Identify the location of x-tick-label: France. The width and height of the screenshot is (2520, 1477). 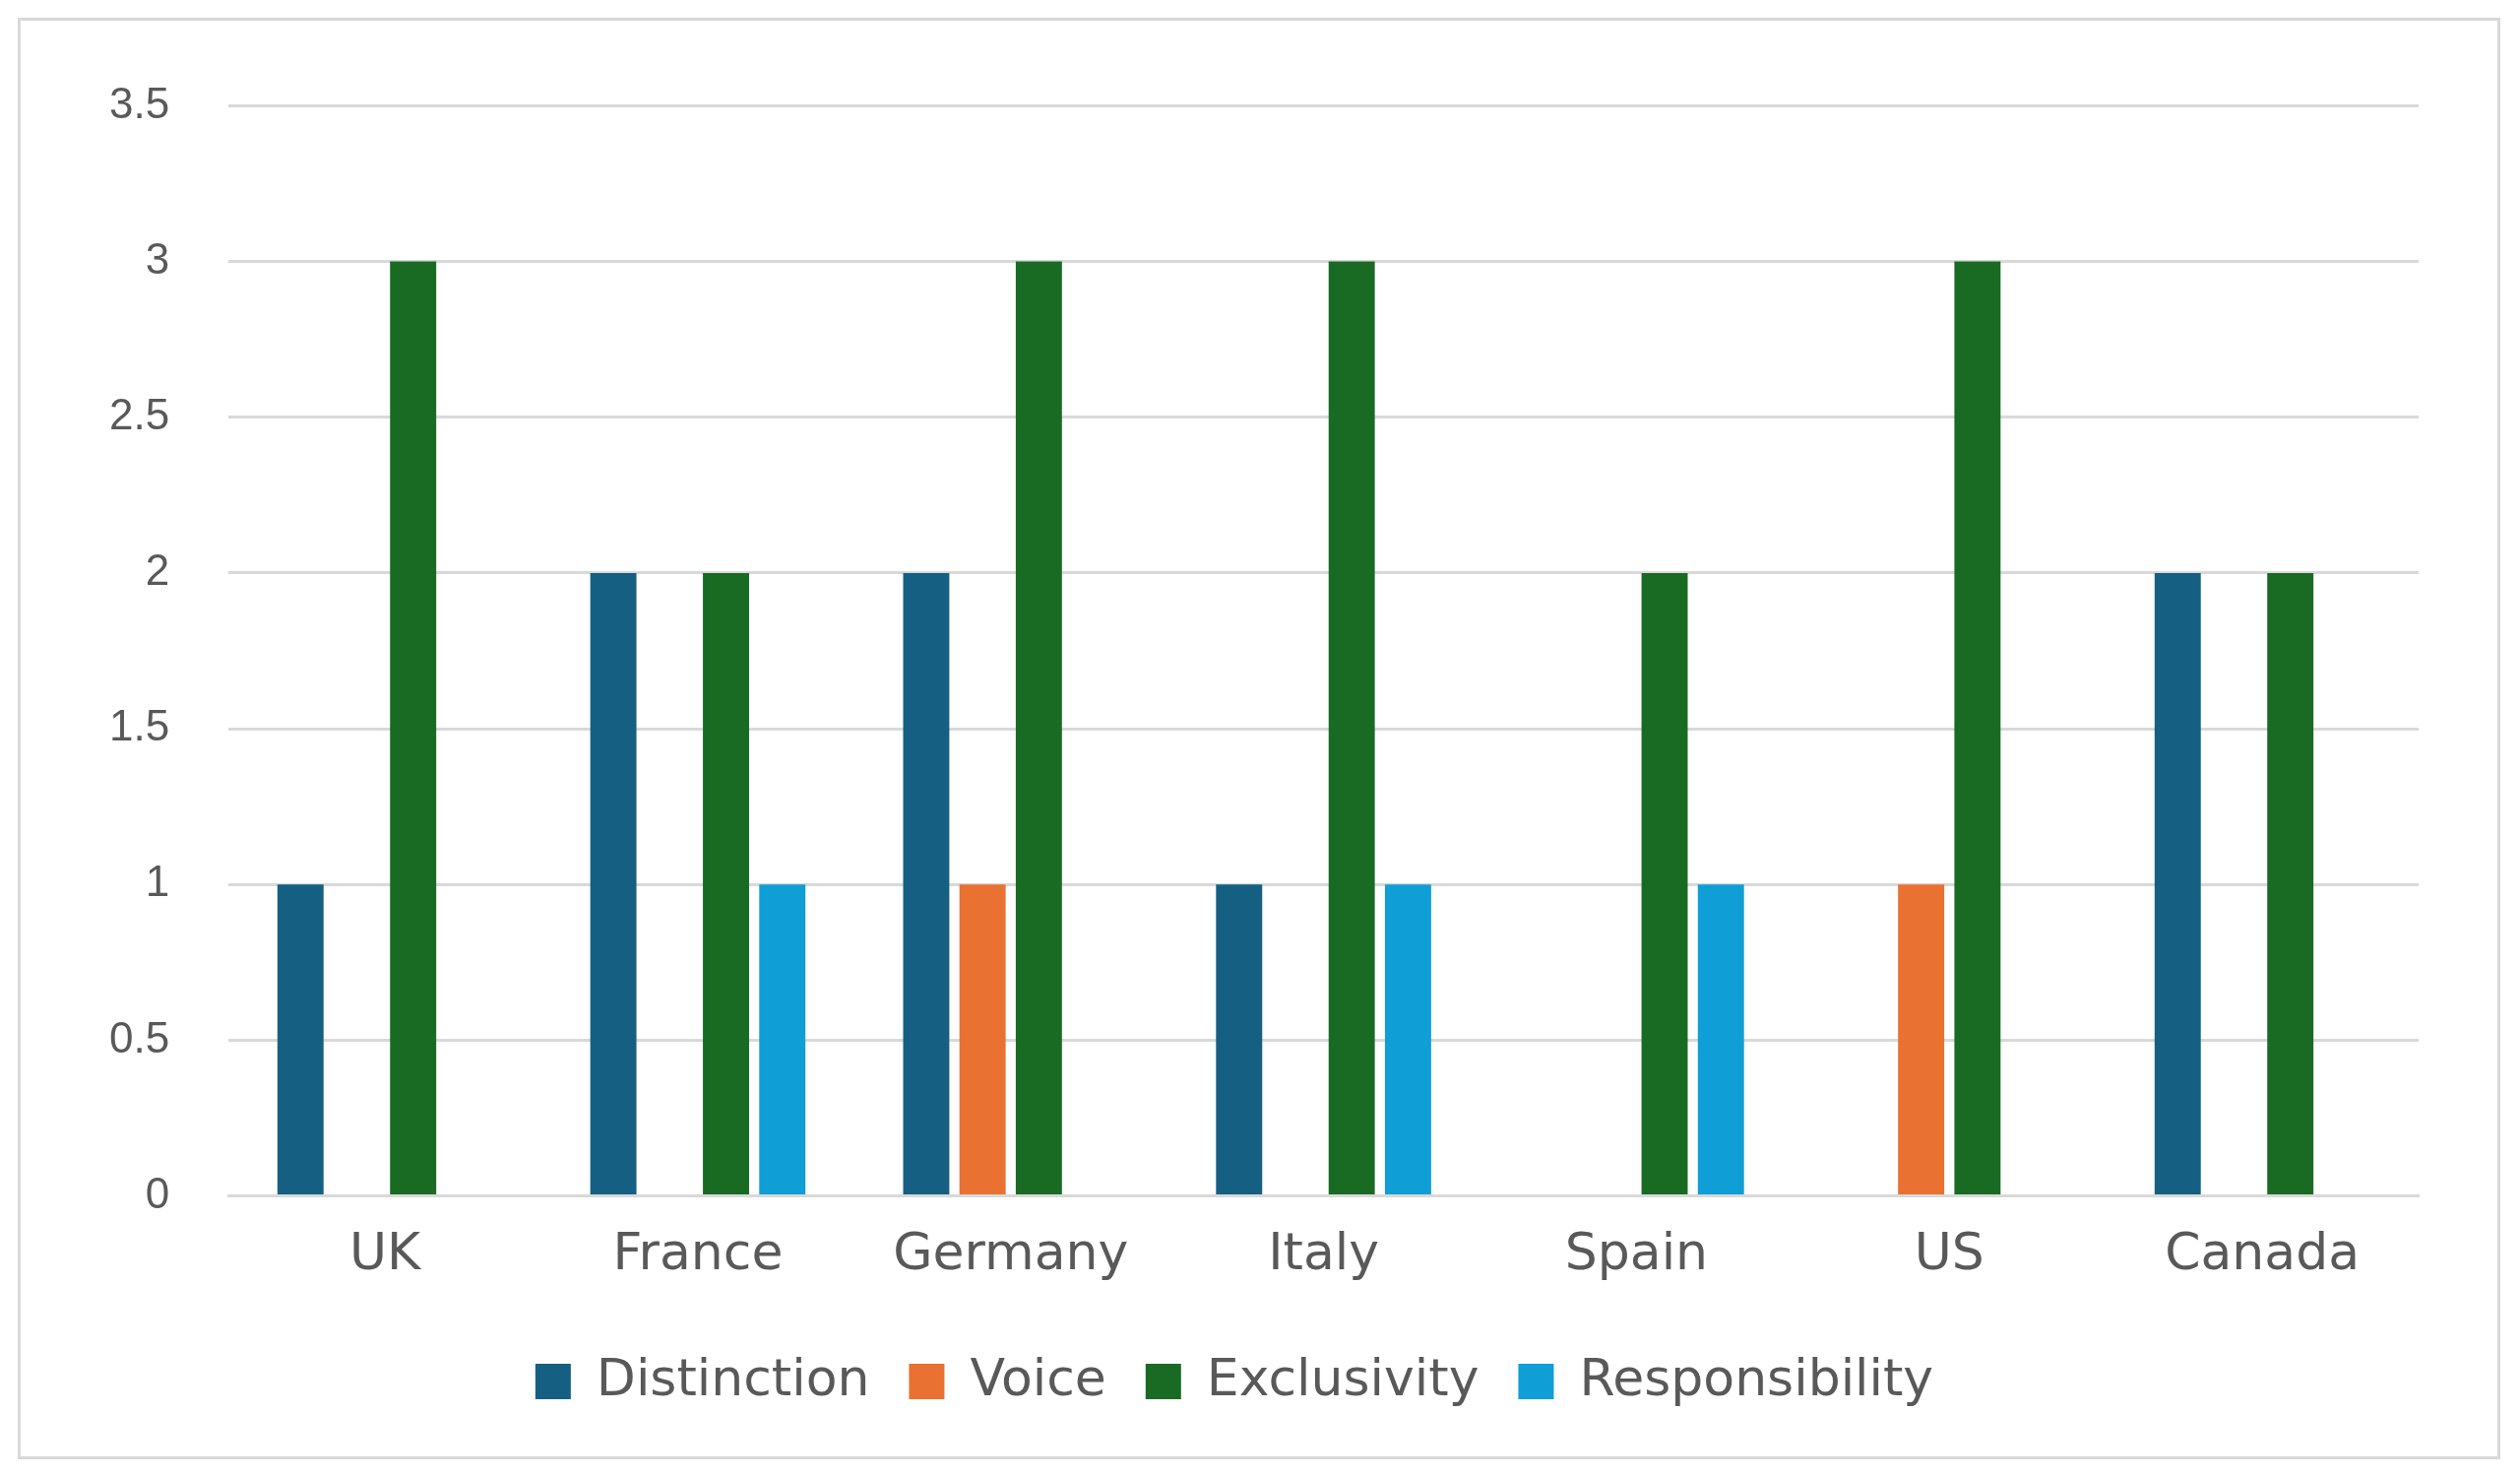
(698, 1252).